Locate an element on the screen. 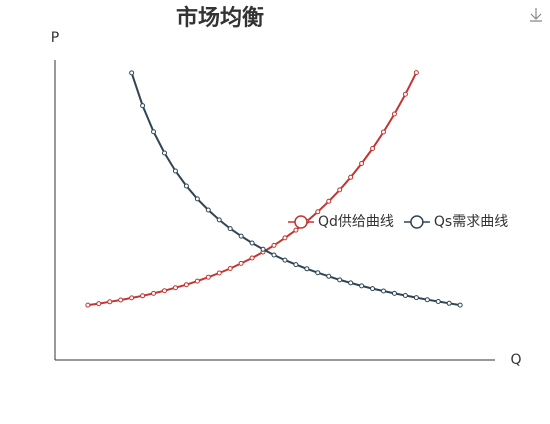  y-axis-label: P is located at coordinates (55, 38).